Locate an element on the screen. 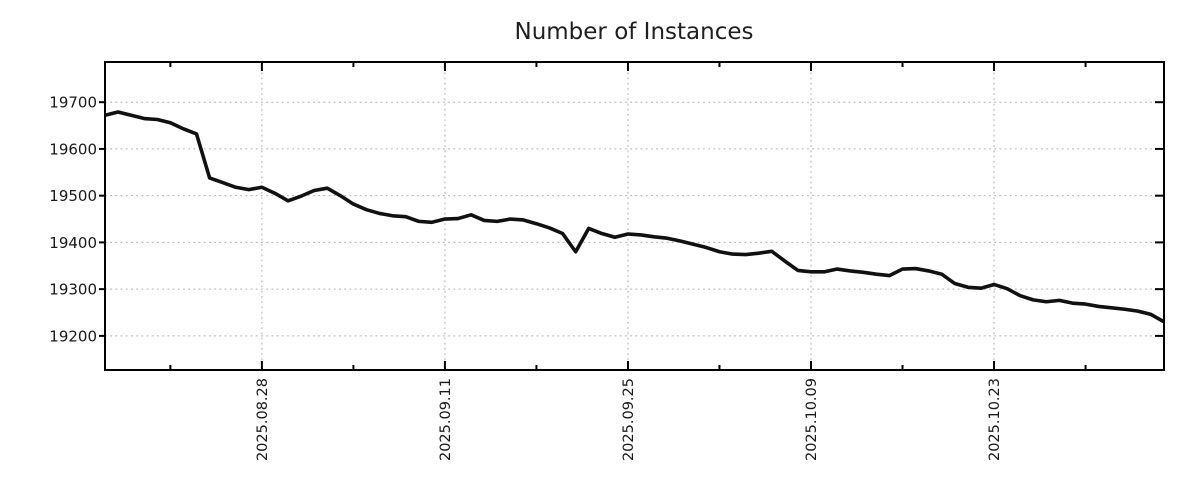 The image size is (1200, 500). x-tick-label: 2025.10.23 is located at coordinates (995, 419).